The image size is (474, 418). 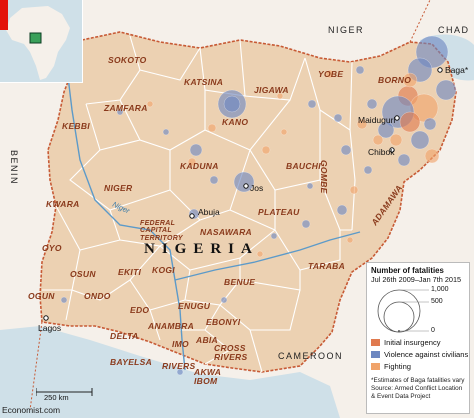 What do you see at coordinates (46, 318) in the screenshot?
I see `city-dot-lagos` at bounding box center [46, 318].